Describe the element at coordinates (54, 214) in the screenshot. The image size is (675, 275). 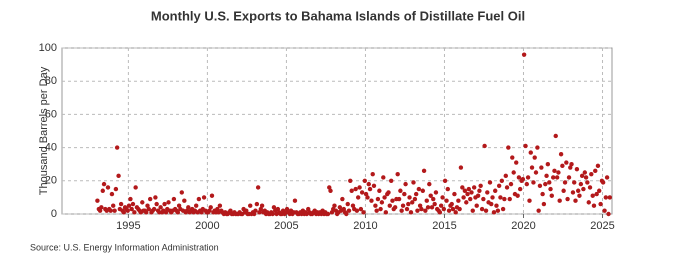
I see `y-tick-label: 0` at that location.